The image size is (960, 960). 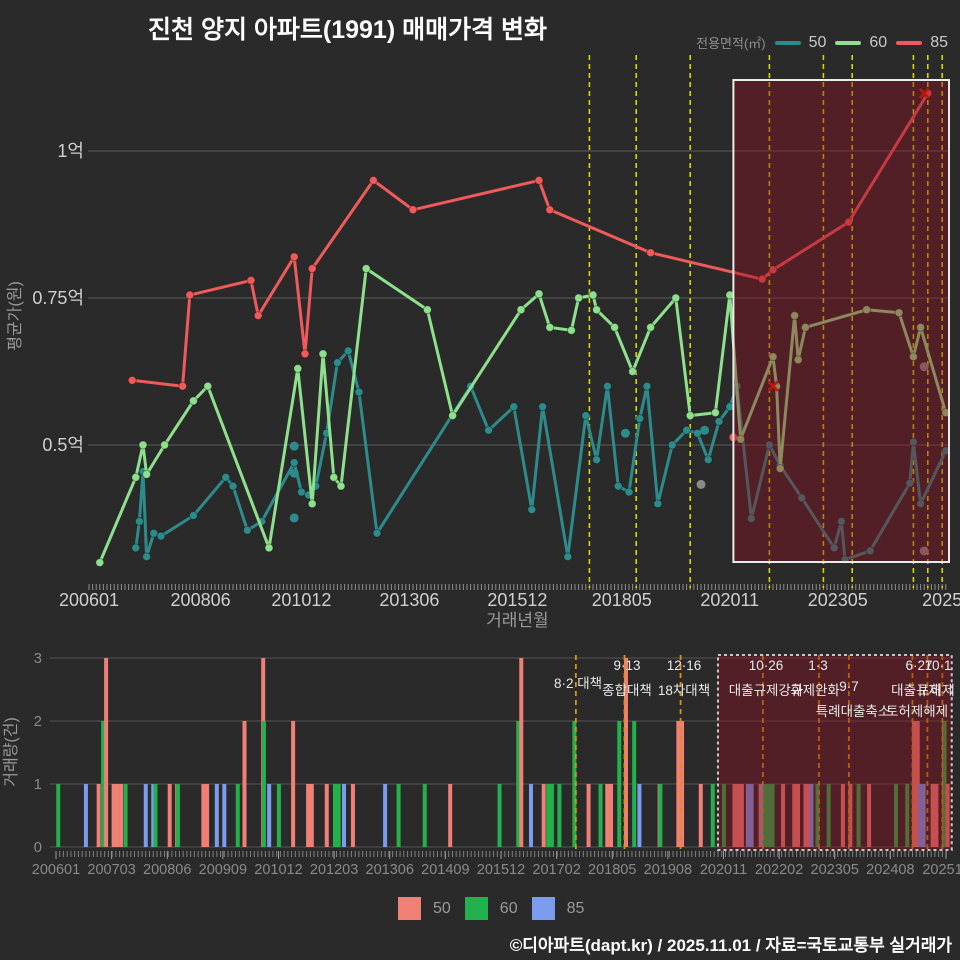 What do you see at coordinates (815, 690) in the screenshot?
I see `annotation-text: 규제완화` at bounding box center [815, 690].